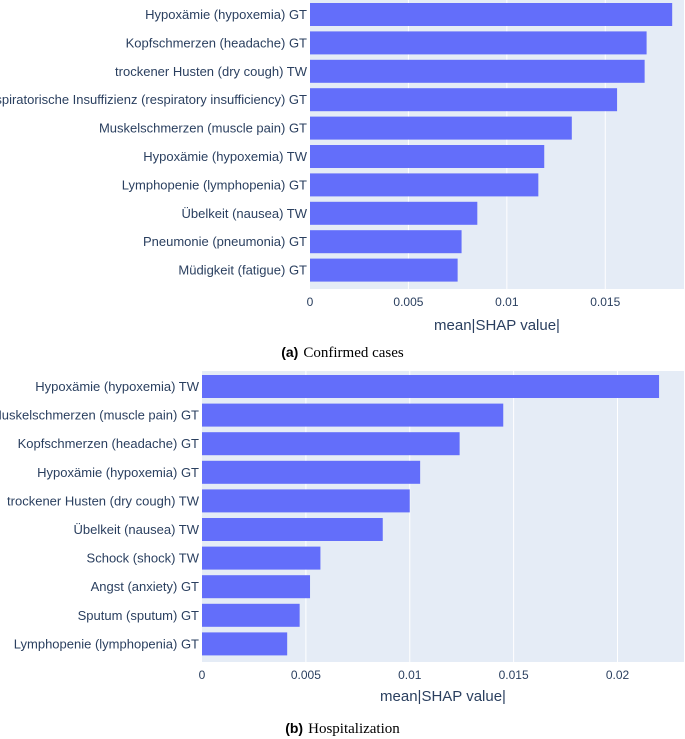  Describe the element at coordinates (410, 675) in the screenshot. I see `chart1-x-tick-label-2: 0.01` at that location.